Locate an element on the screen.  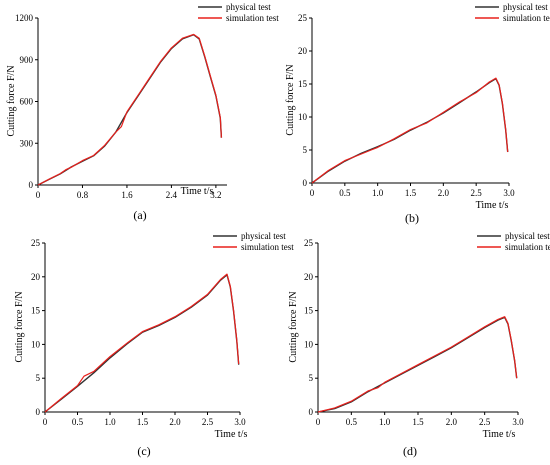
x-tick-label: 3.2 is located at coordinates (215, 195).